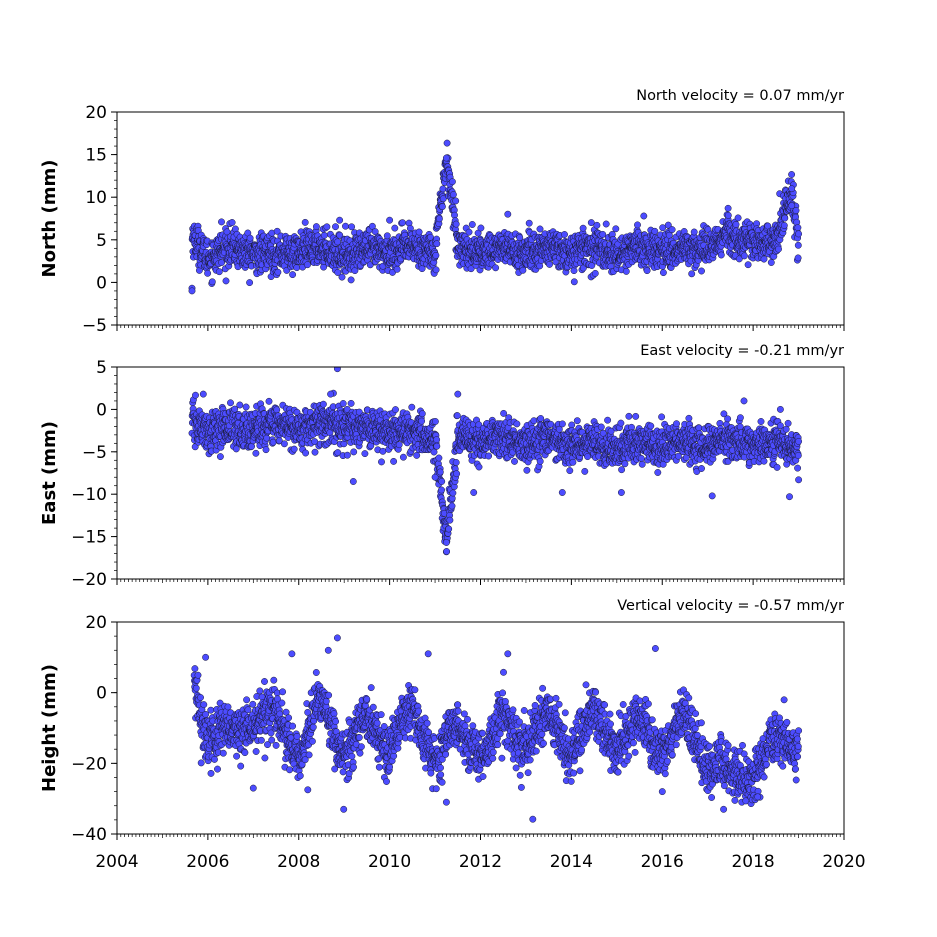 The height and width of the screenshot is (937, 937). What do you see at coordinates (96, 198) in the screenshot?
I see `y-tick-label: 10` at bounding box center [96, 198].